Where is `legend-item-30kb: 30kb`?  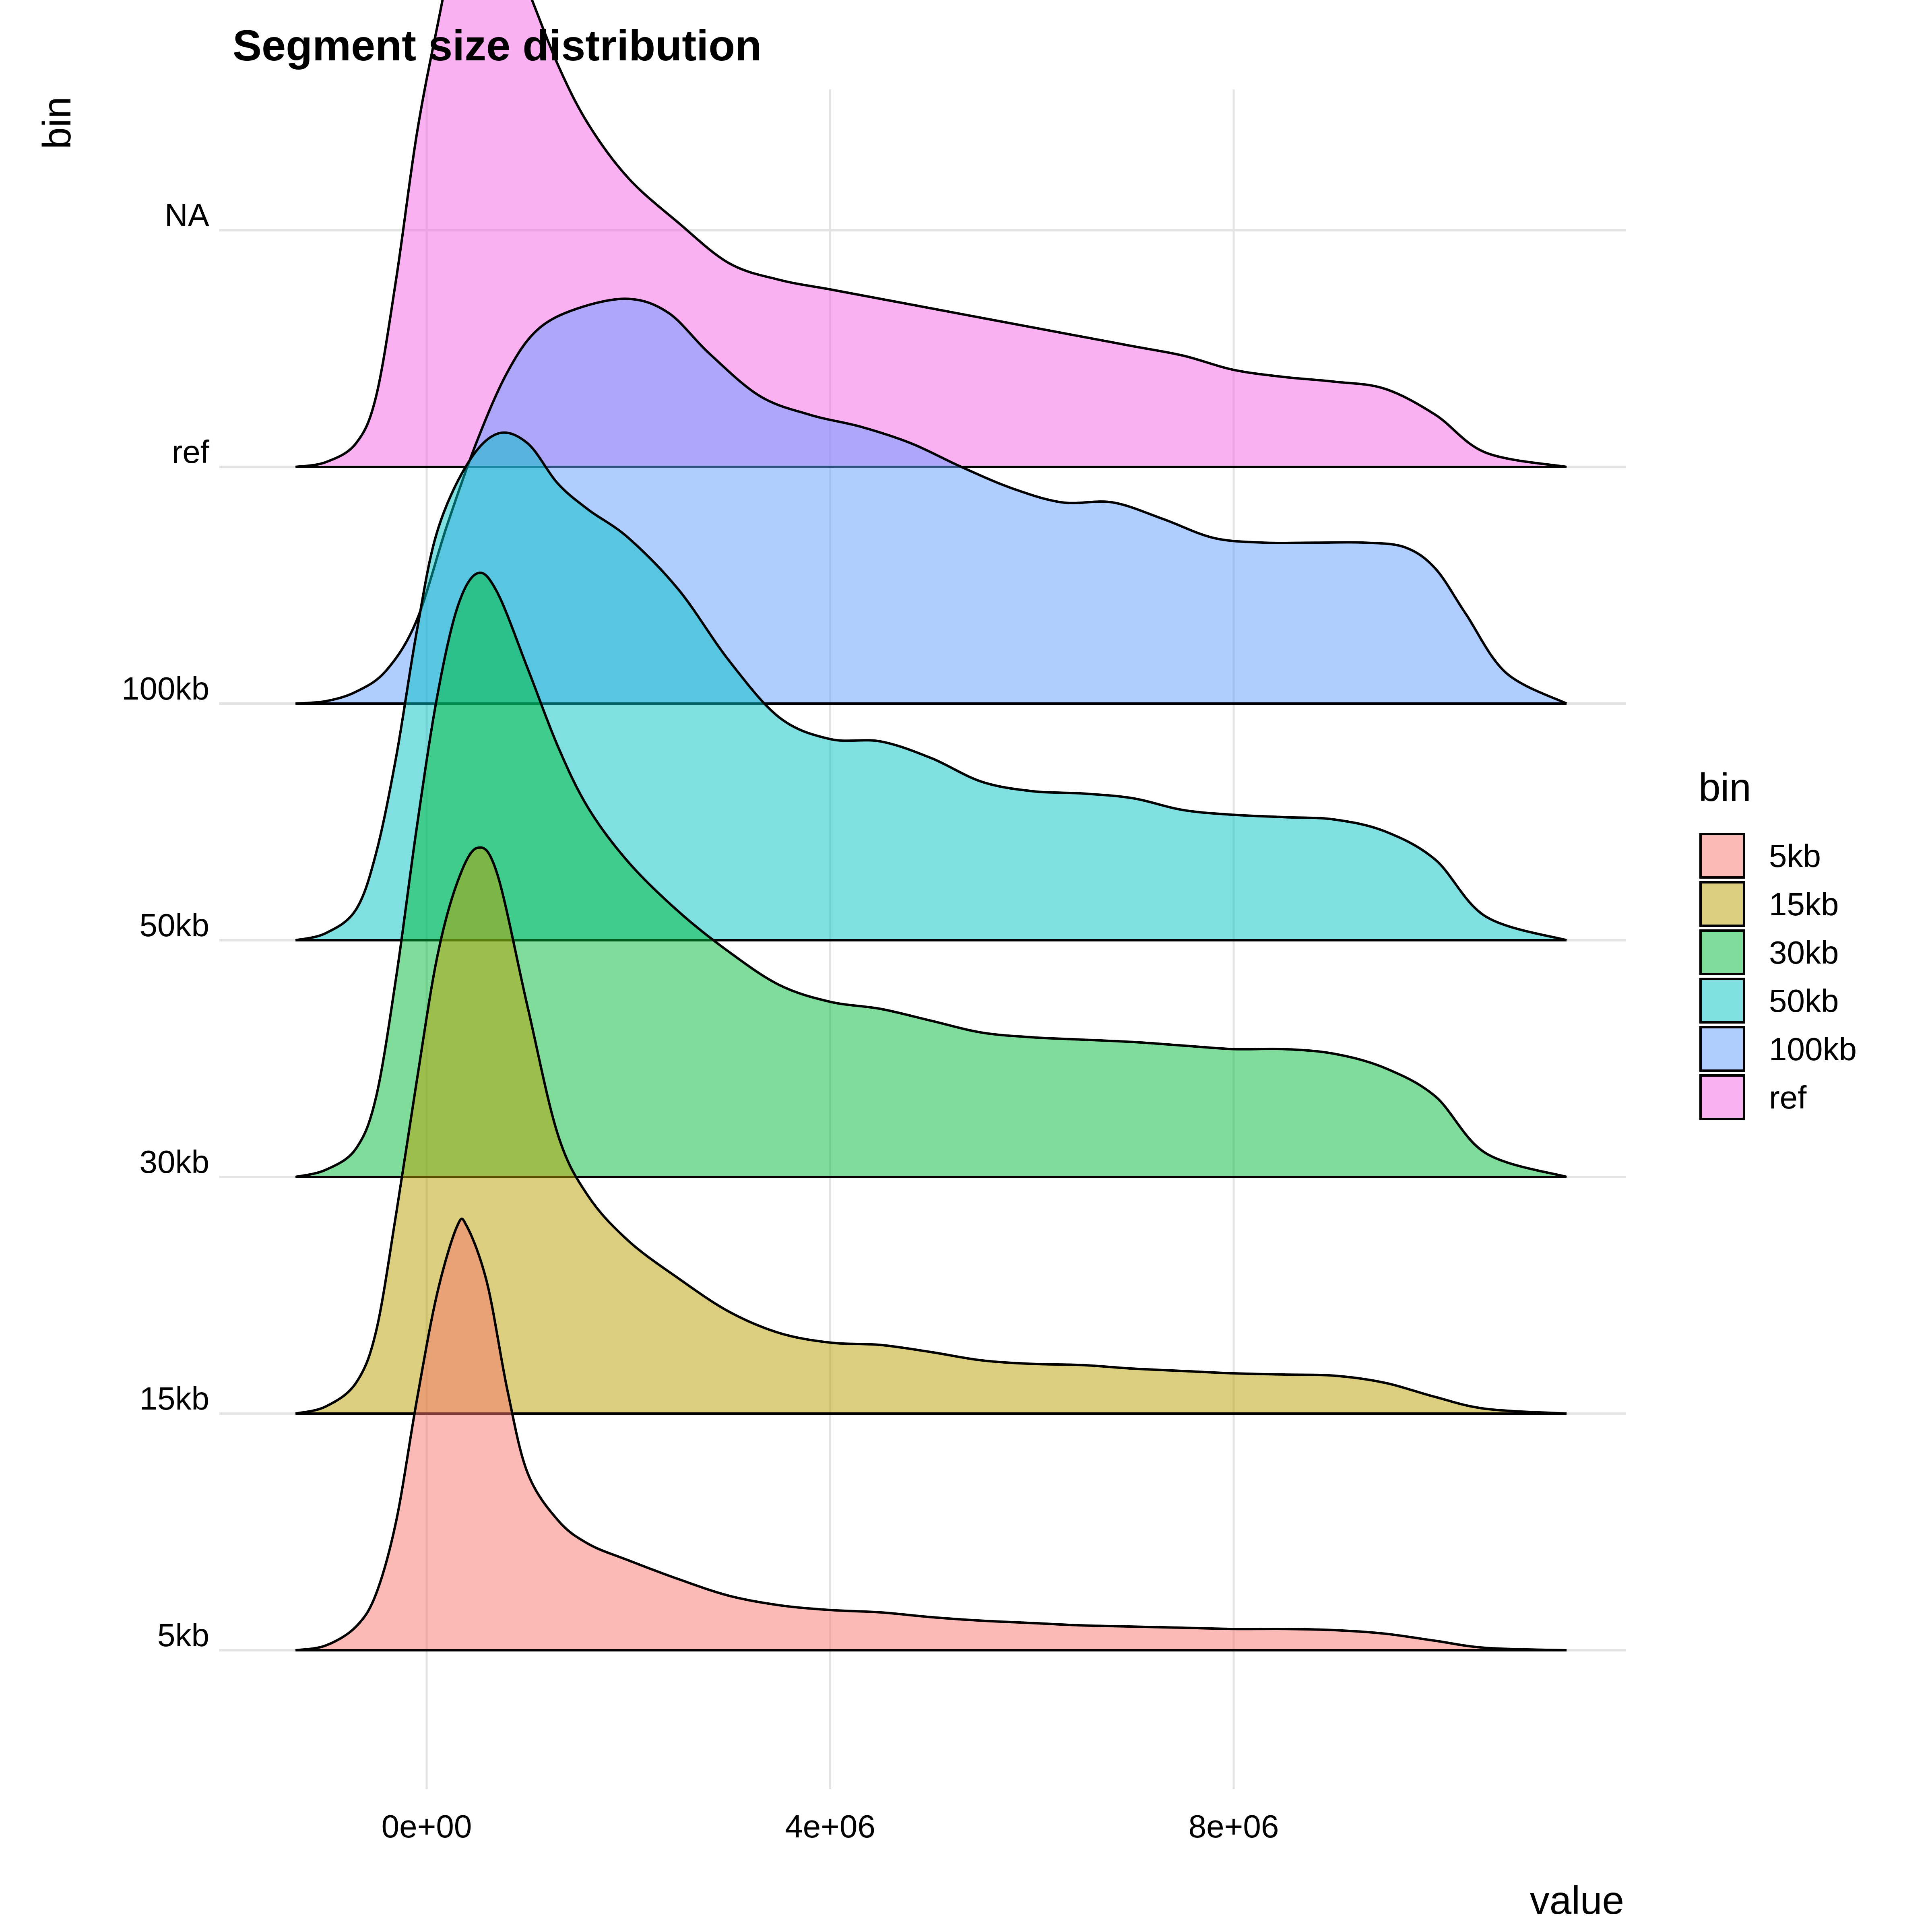 legend-item-30kb: 30kb is located at coordinates (1769, 952).